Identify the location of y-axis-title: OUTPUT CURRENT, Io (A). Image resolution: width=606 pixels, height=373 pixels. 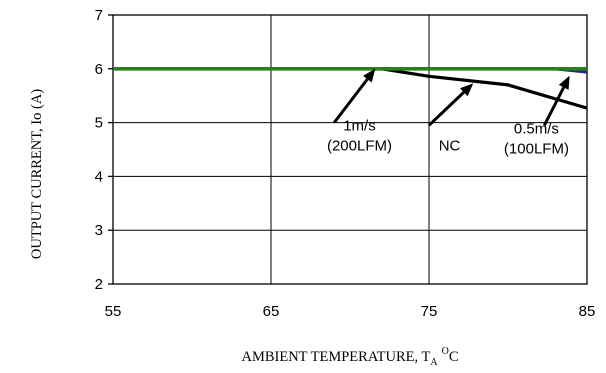
(37, 174).